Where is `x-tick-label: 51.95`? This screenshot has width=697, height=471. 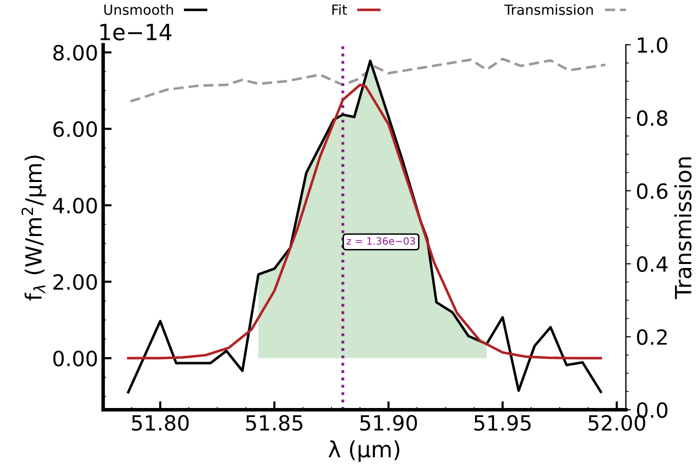
x-tick-label: 51.95 is located at coordinates (502, 423).